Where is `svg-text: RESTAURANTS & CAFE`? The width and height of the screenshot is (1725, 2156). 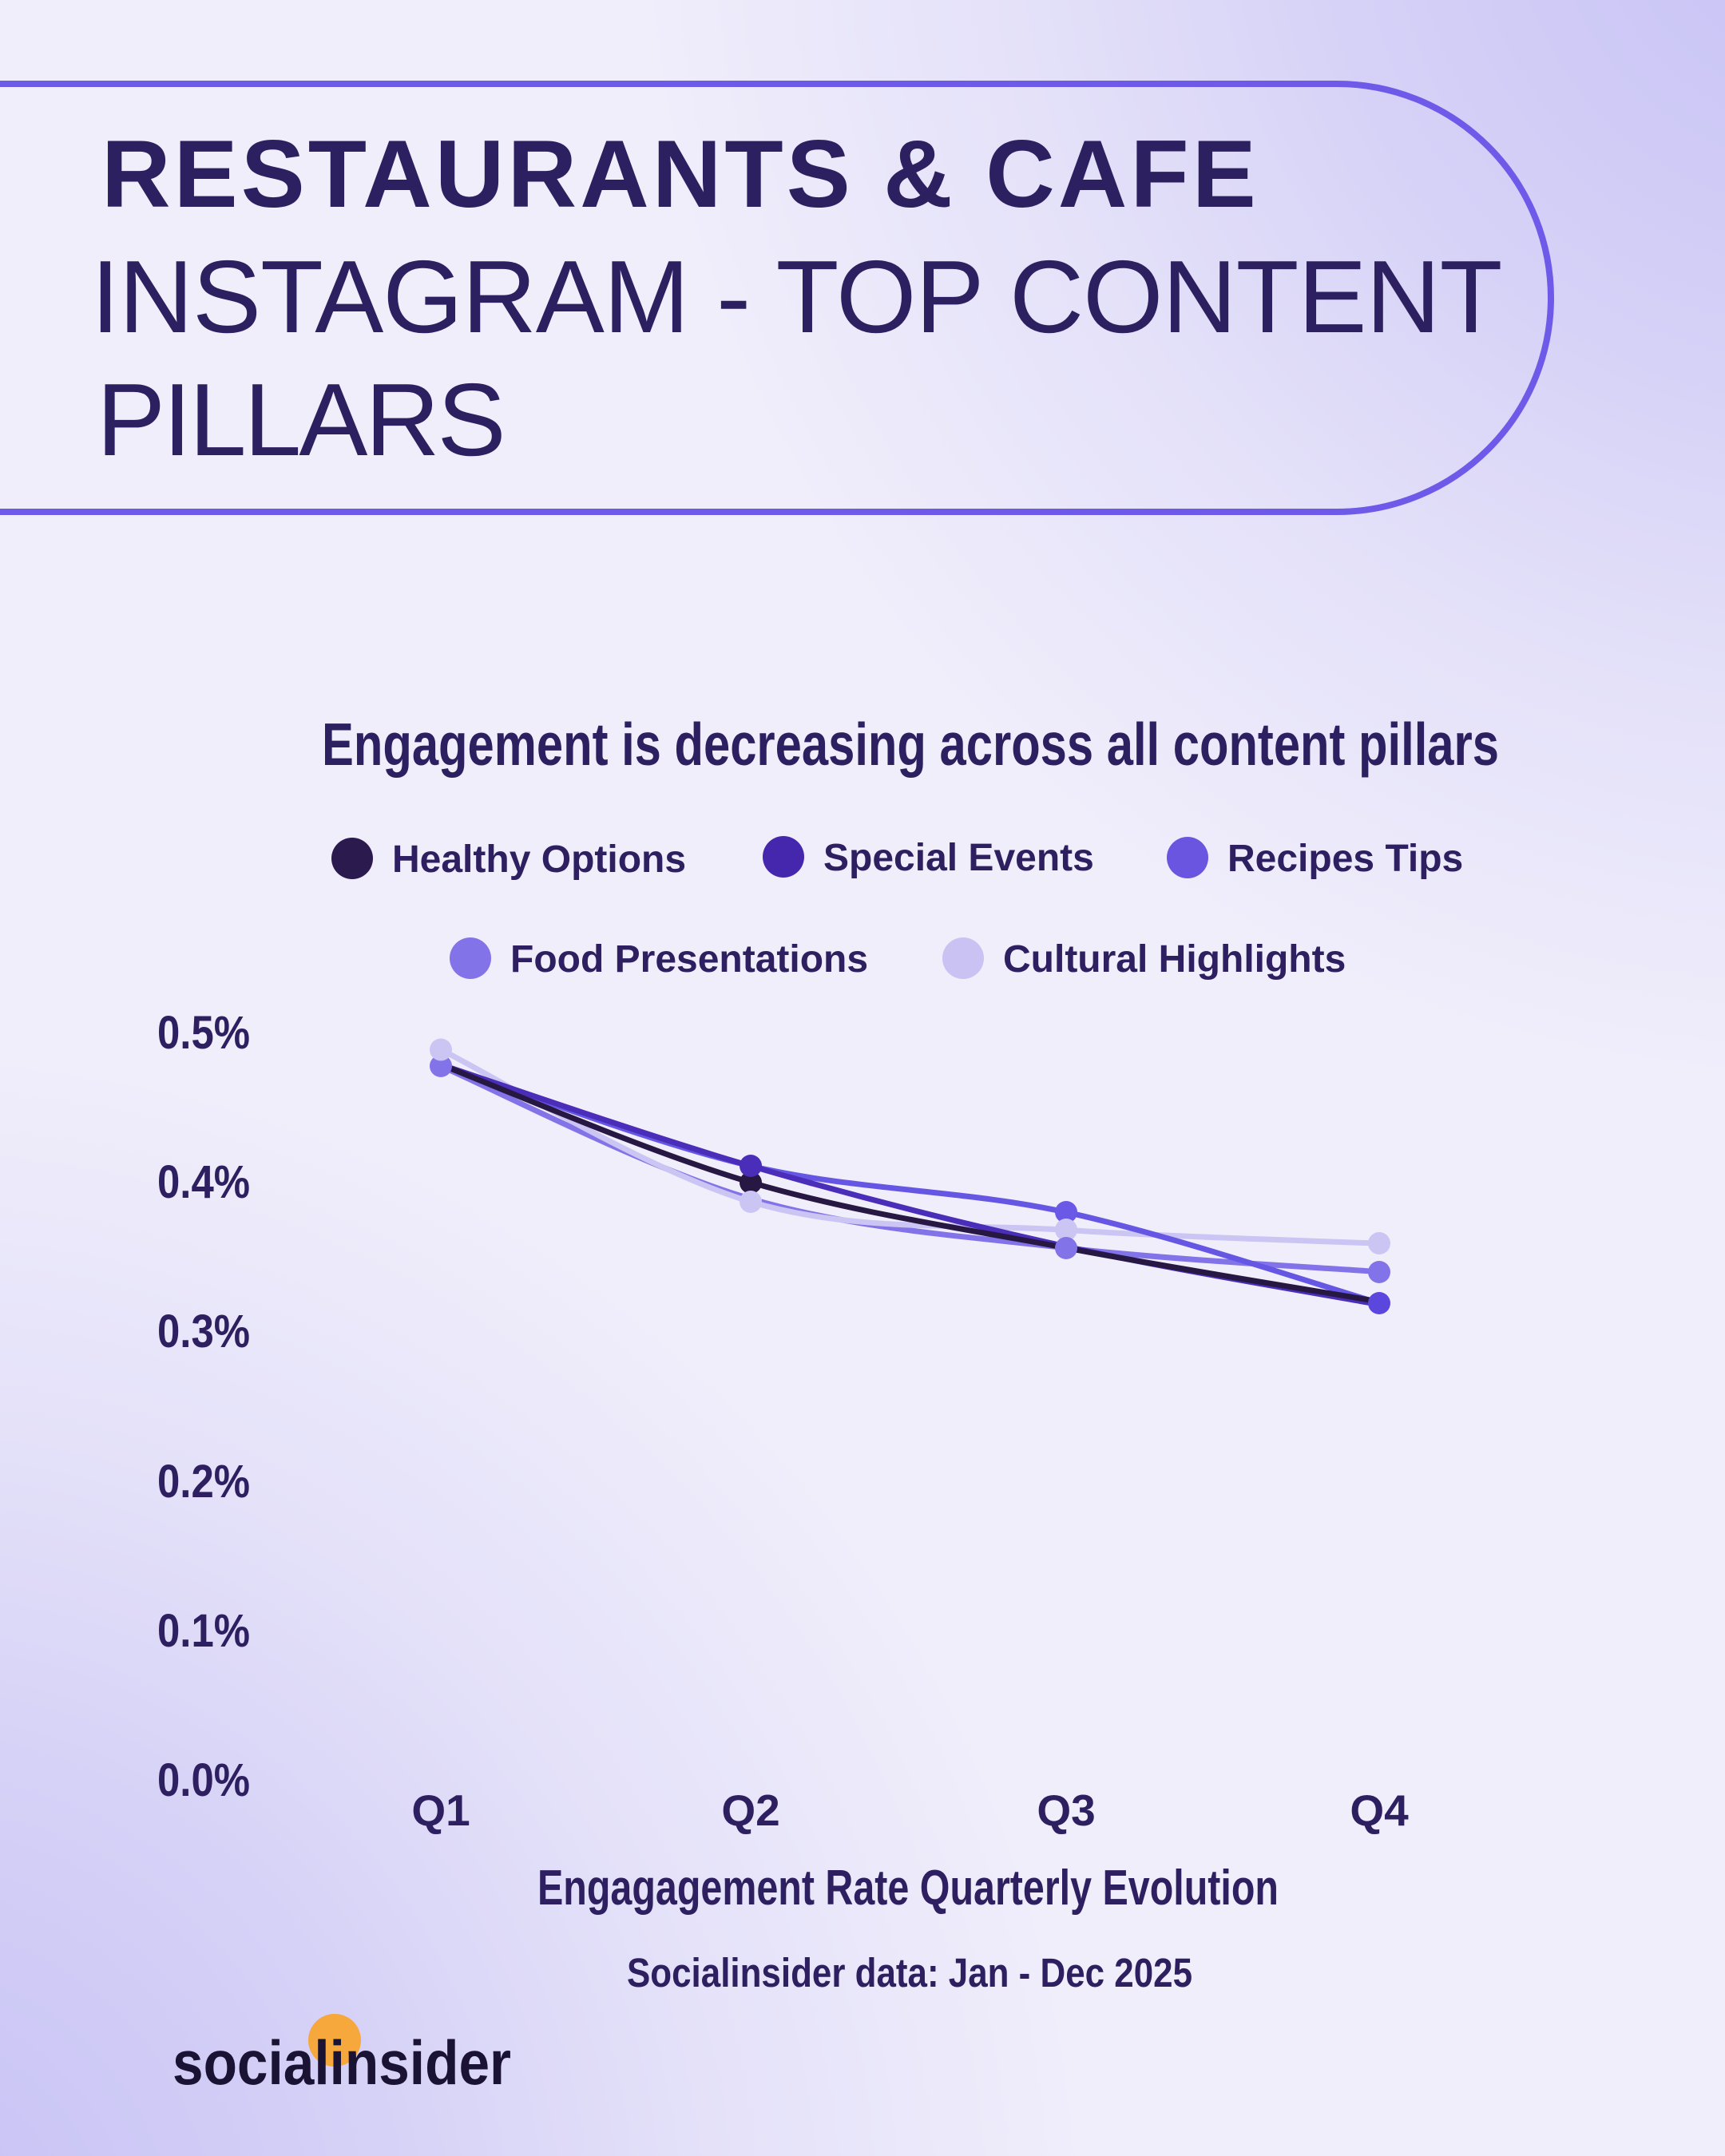 svg-text: RESTAURANTS & CAFE is located at coordinates (680, 174).